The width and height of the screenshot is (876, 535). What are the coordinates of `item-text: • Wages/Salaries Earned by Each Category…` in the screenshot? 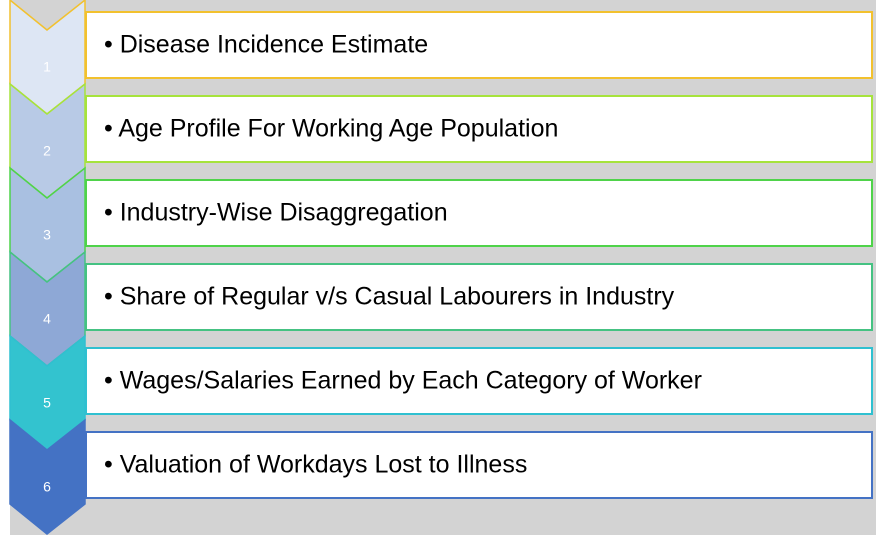 It's located at (403, 381).